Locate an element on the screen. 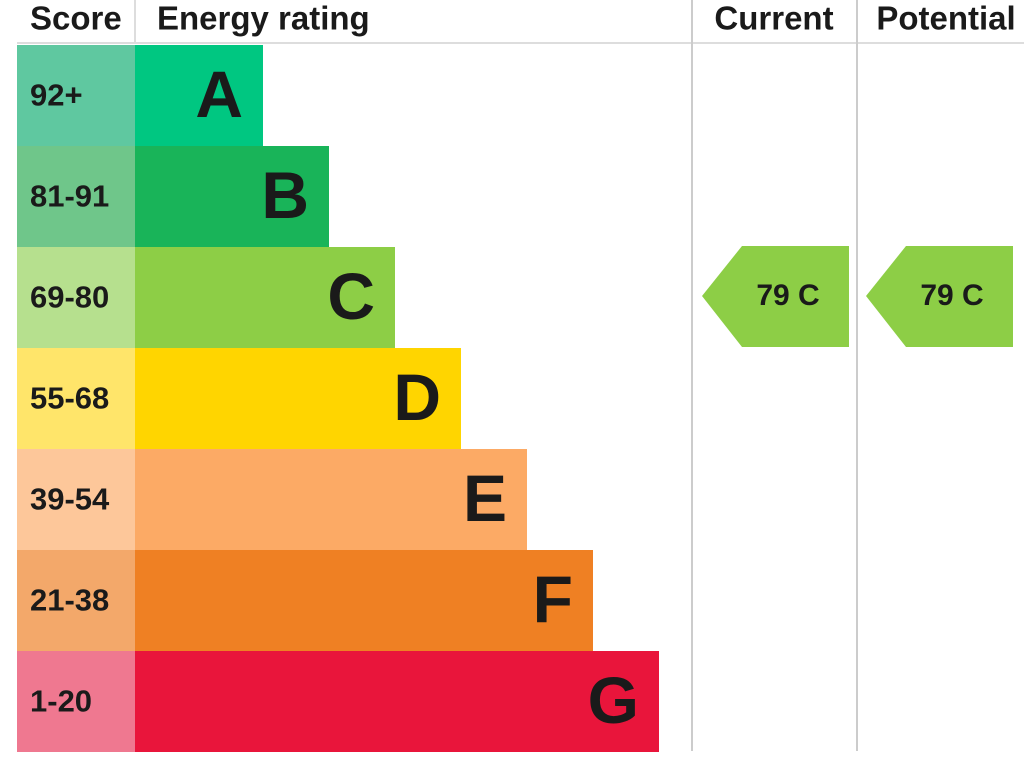 This screenshot has width=1024, height=768. header-rating: Energy rating is located at coordinates (263, 18).